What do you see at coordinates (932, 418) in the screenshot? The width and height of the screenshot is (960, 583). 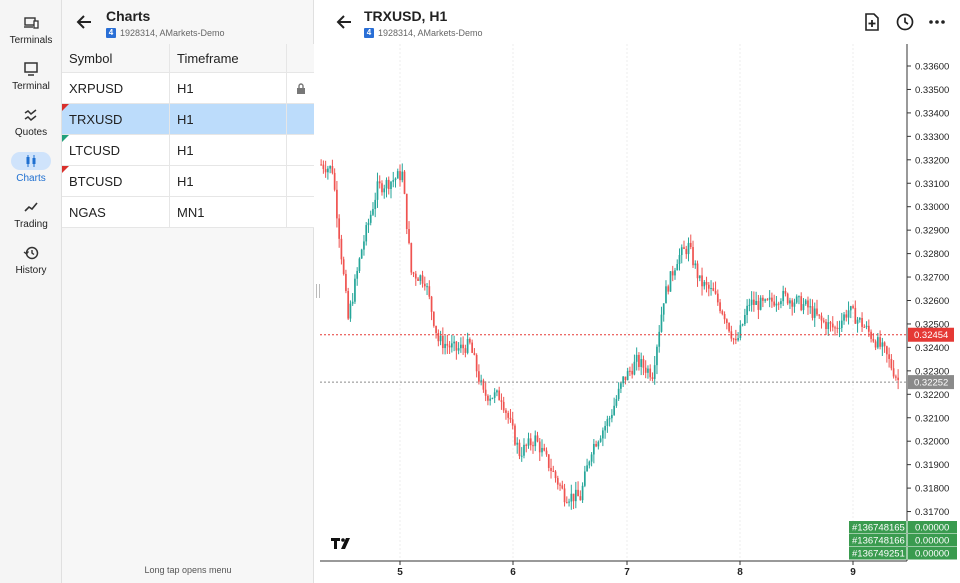 I see `price-tick-label: 0.32100` at bounding box center [932, 418].